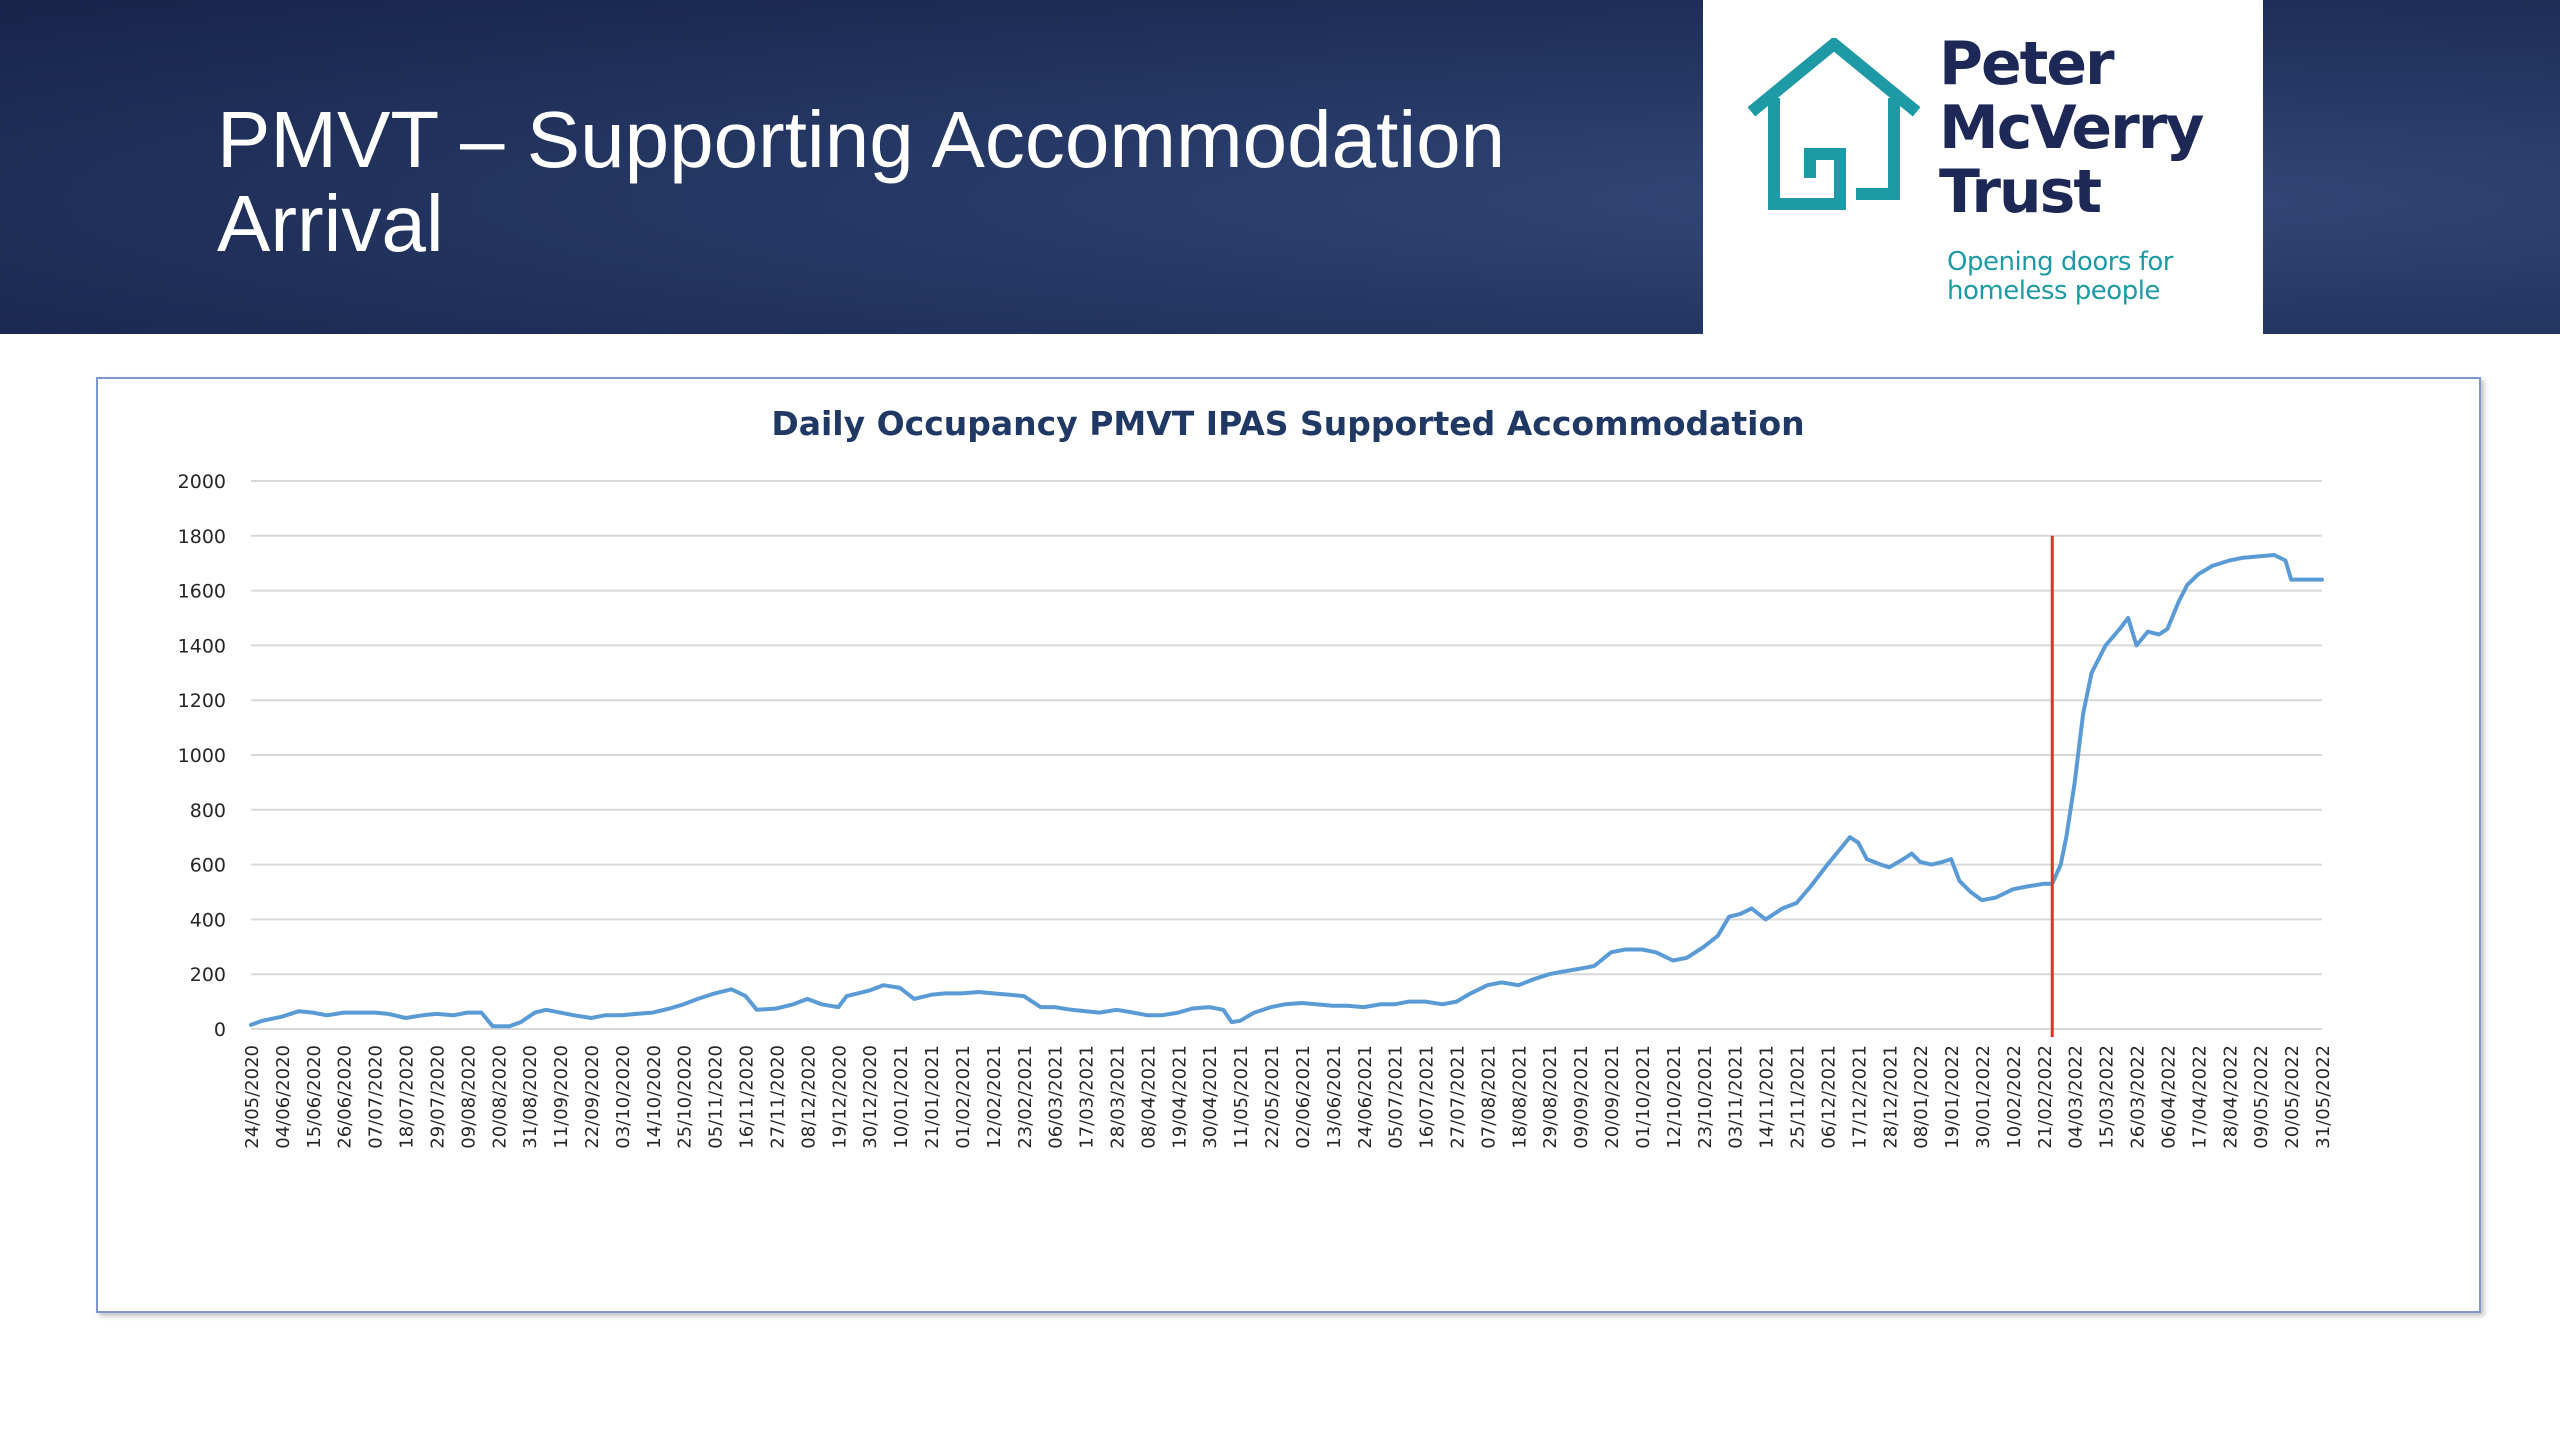 This screenshot has height=1440, width=2560. I want to click on x-tick-label: 18/08/2021, so click(1519, 1097).